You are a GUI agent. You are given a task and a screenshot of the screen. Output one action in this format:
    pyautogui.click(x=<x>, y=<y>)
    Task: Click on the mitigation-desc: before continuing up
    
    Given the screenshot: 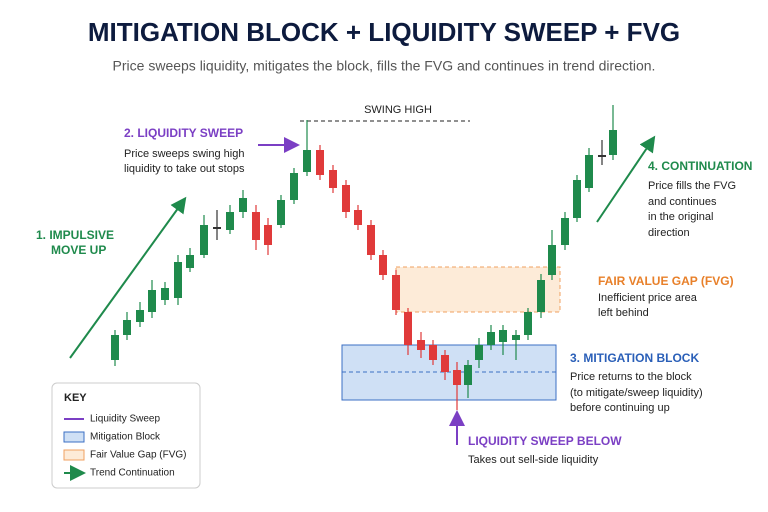 What is the action you would take?
    pyautogui.click(x=620, y=408)
    